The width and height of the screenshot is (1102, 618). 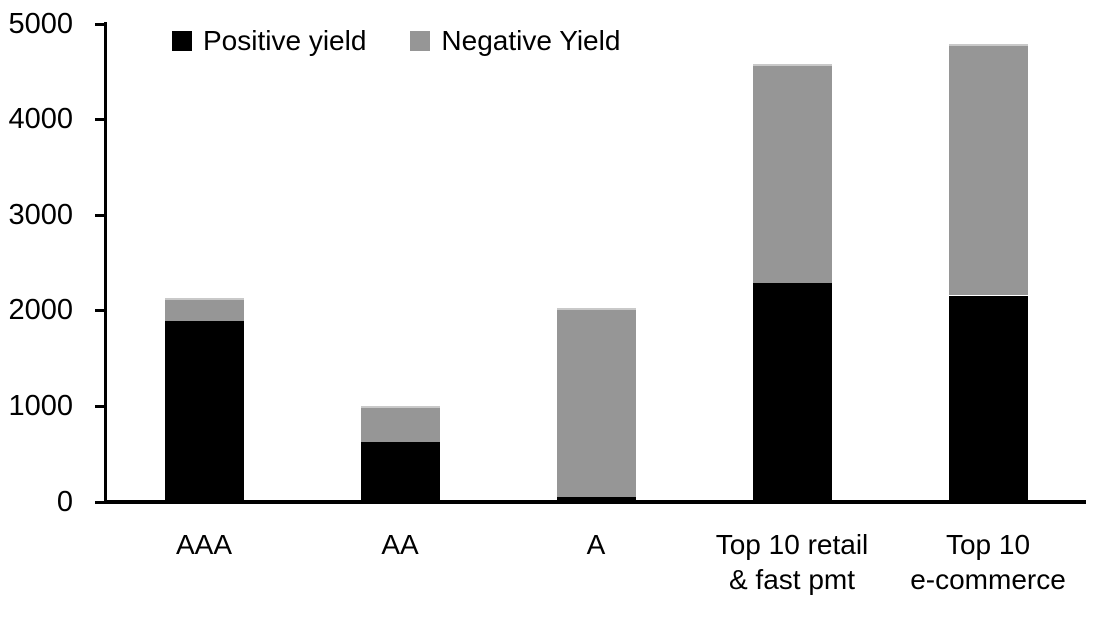 What do you see at coordinates (396, 41) in the screenshot?
I see `legend: Positive yield Negative Yield` at bounding box center [396, 41].